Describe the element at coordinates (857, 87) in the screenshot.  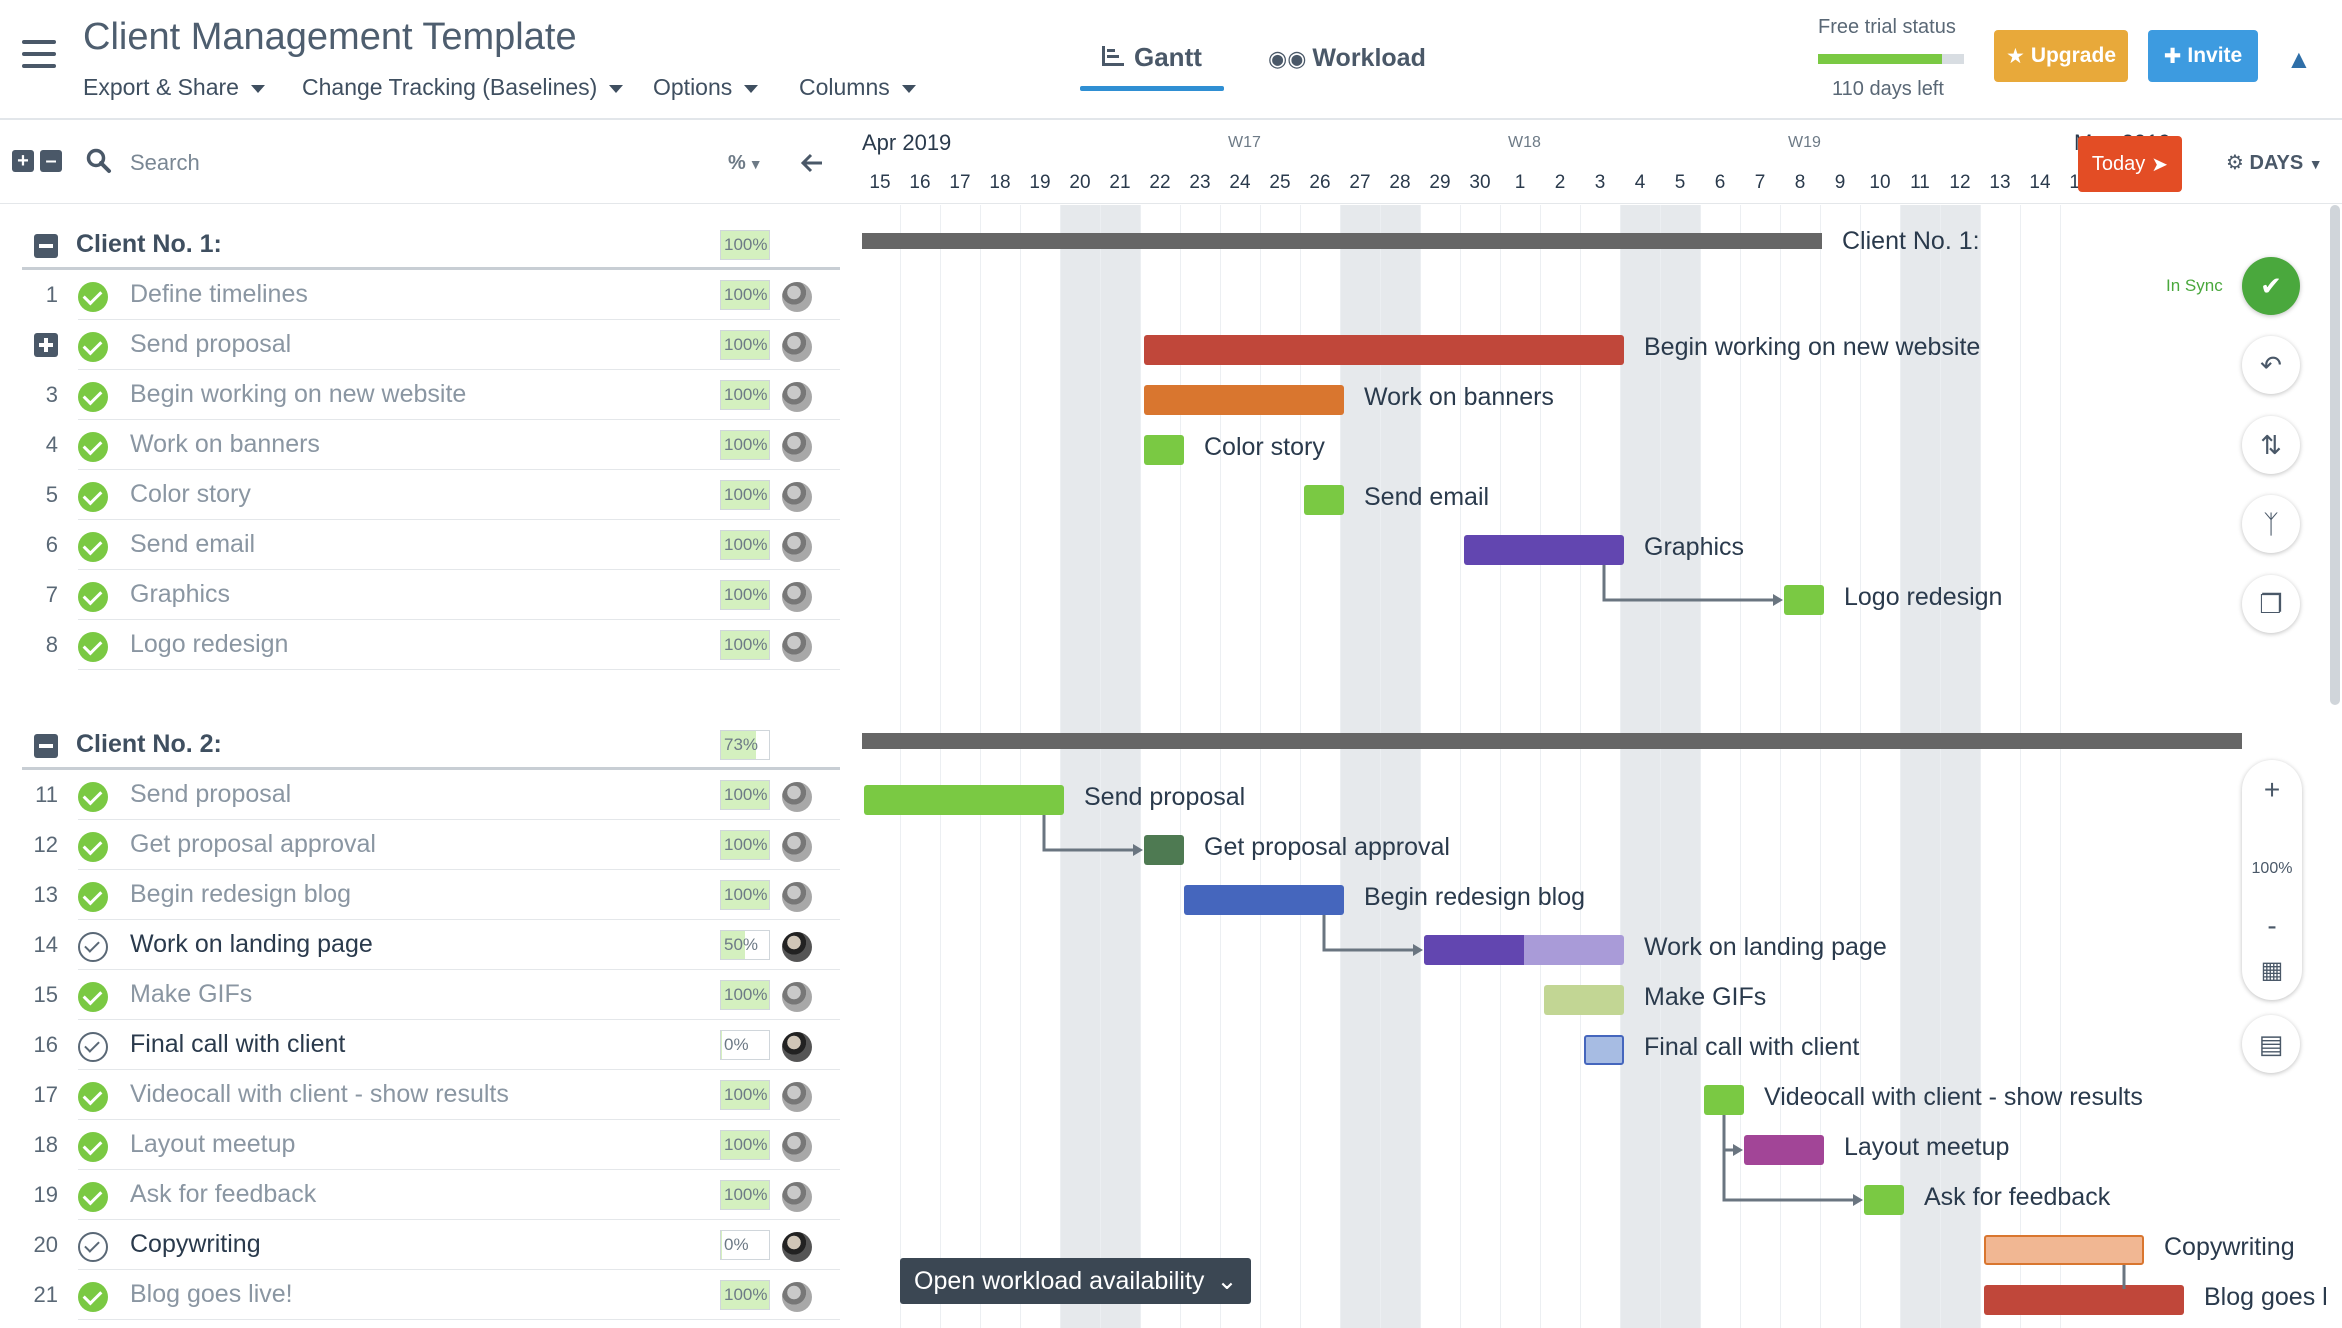
I see `menu-columns: Columns` at that location.